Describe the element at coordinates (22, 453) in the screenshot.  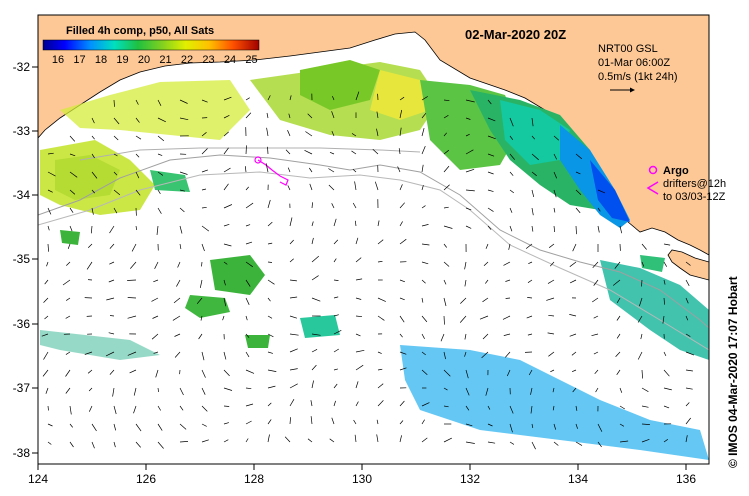
I see `y-tick-label: -38` at that location.